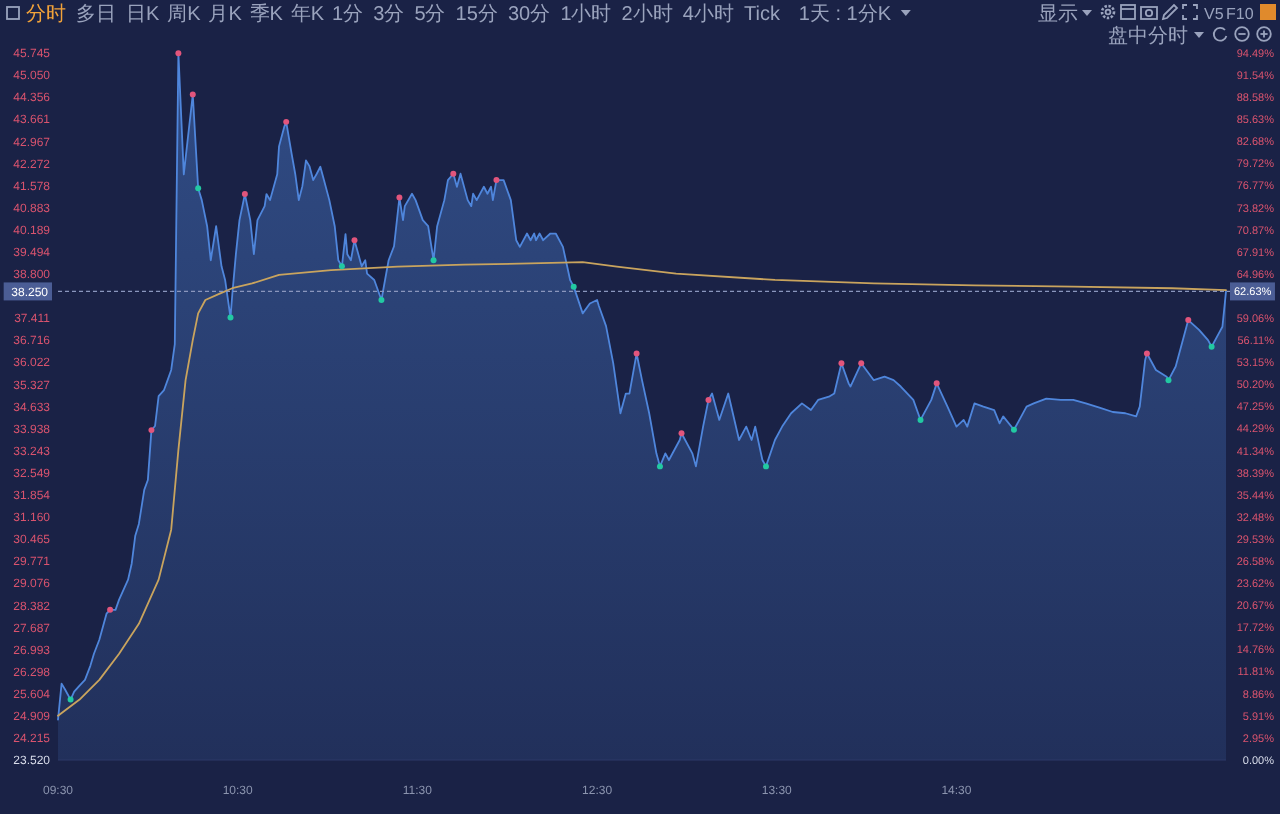 This screenshot has height=814, width=1280. Describe the element at coordinates (647, 14) in the screenshot. I see `text: 2小时` at that location.